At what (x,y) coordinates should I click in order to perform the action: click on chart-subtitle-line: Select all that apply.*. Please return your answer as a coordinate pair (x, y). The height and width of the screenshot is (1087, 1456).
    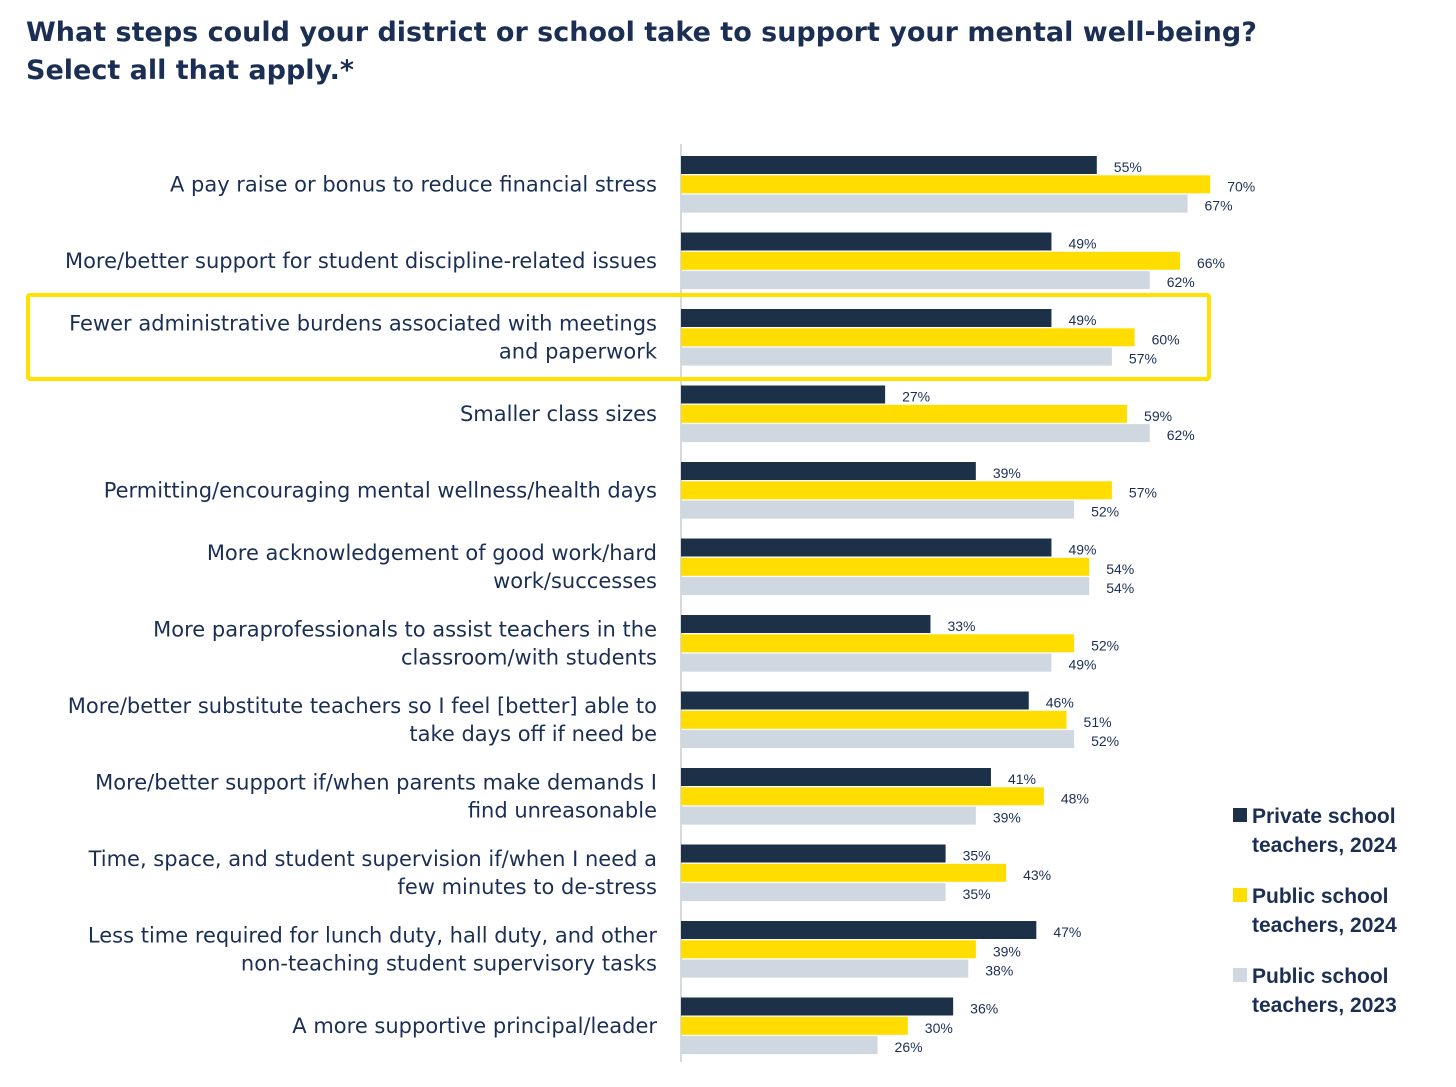
    Looking at the image, I should click on (190, 70).